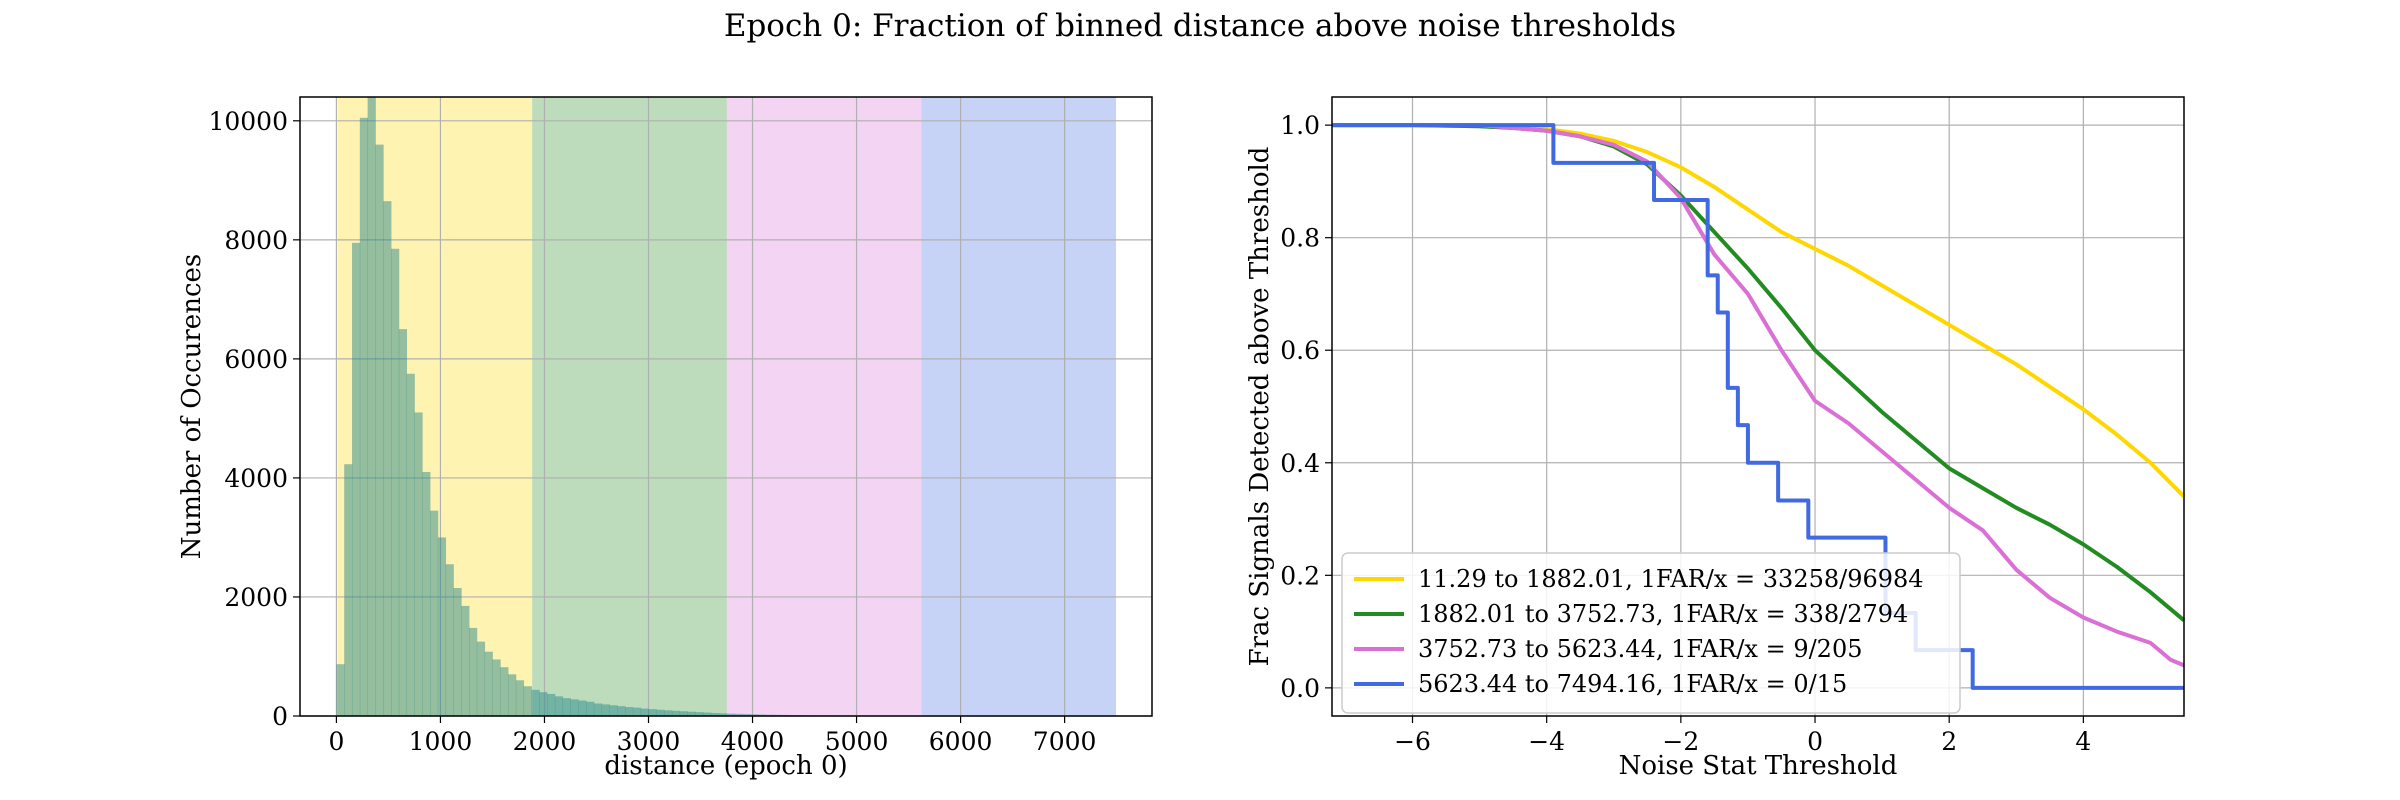 The image size is (2400, 800). I want to click on legend-entry: 1882.01 to 3752.73, 1FAR/x = 338/2794, so click(1663, 614).